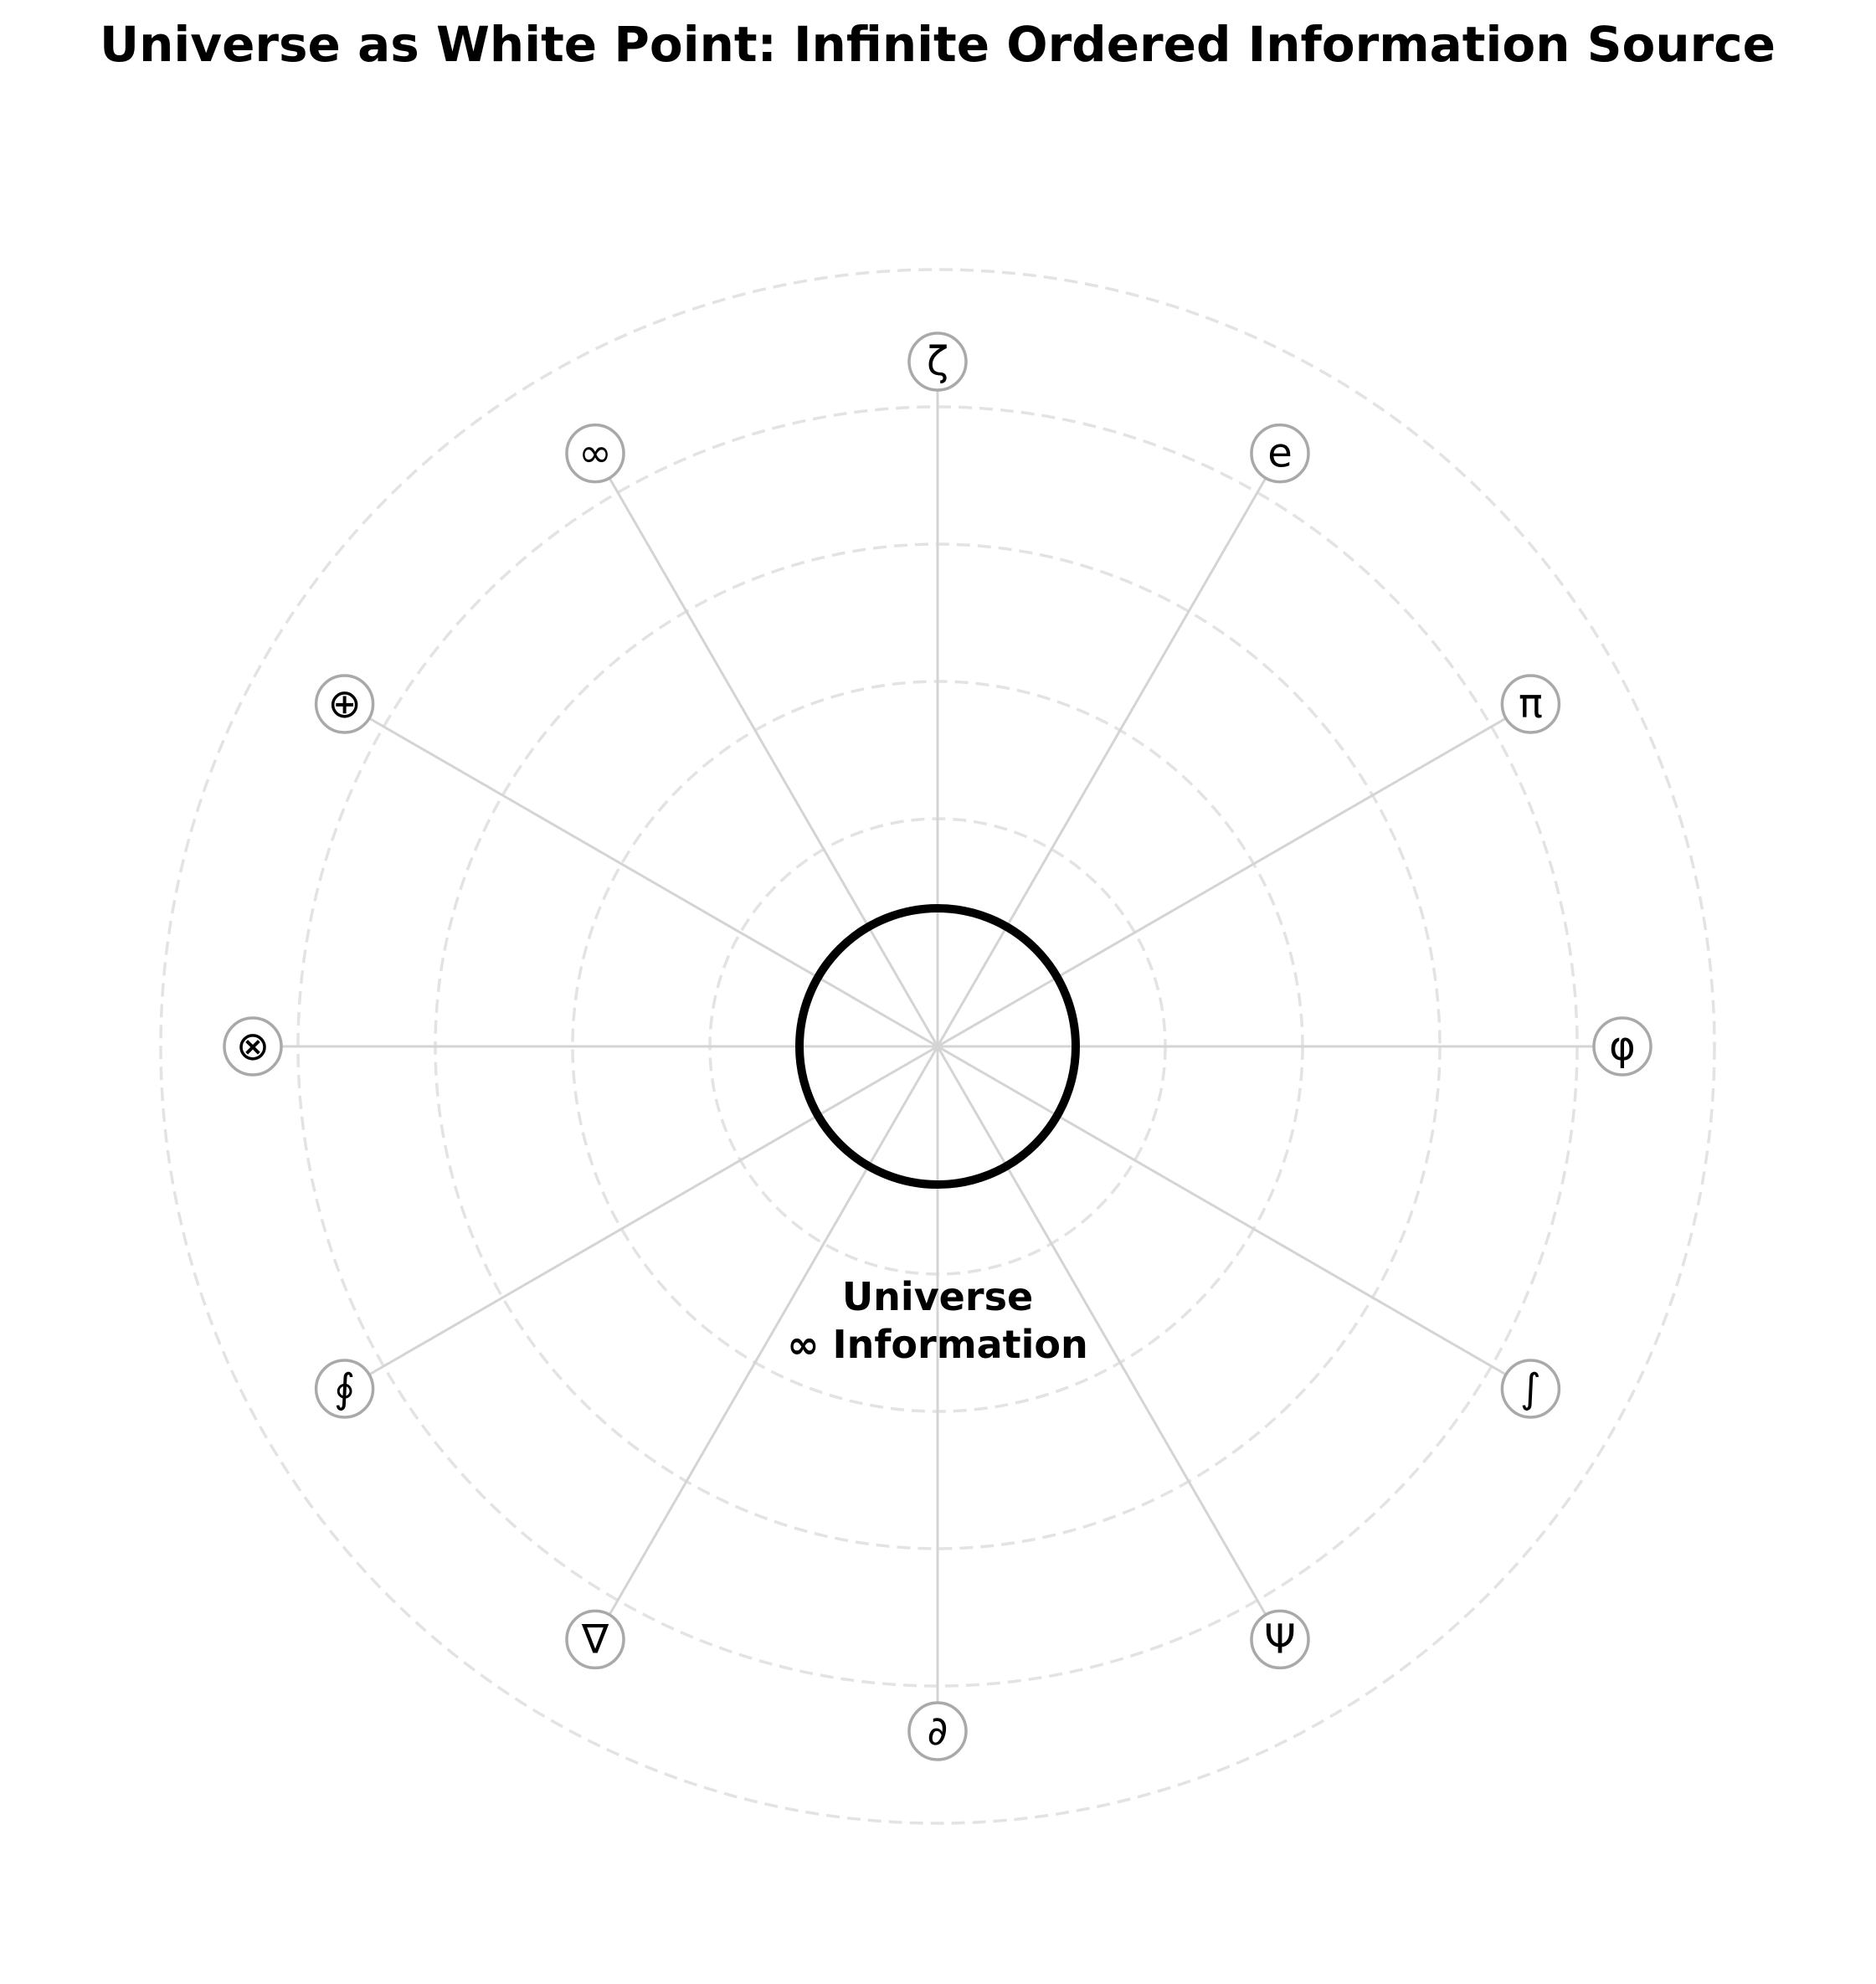 The width and height of the screenshot is (1876, 1984). I want to click on symbol-node-1: φ, so click(1622, 1046).